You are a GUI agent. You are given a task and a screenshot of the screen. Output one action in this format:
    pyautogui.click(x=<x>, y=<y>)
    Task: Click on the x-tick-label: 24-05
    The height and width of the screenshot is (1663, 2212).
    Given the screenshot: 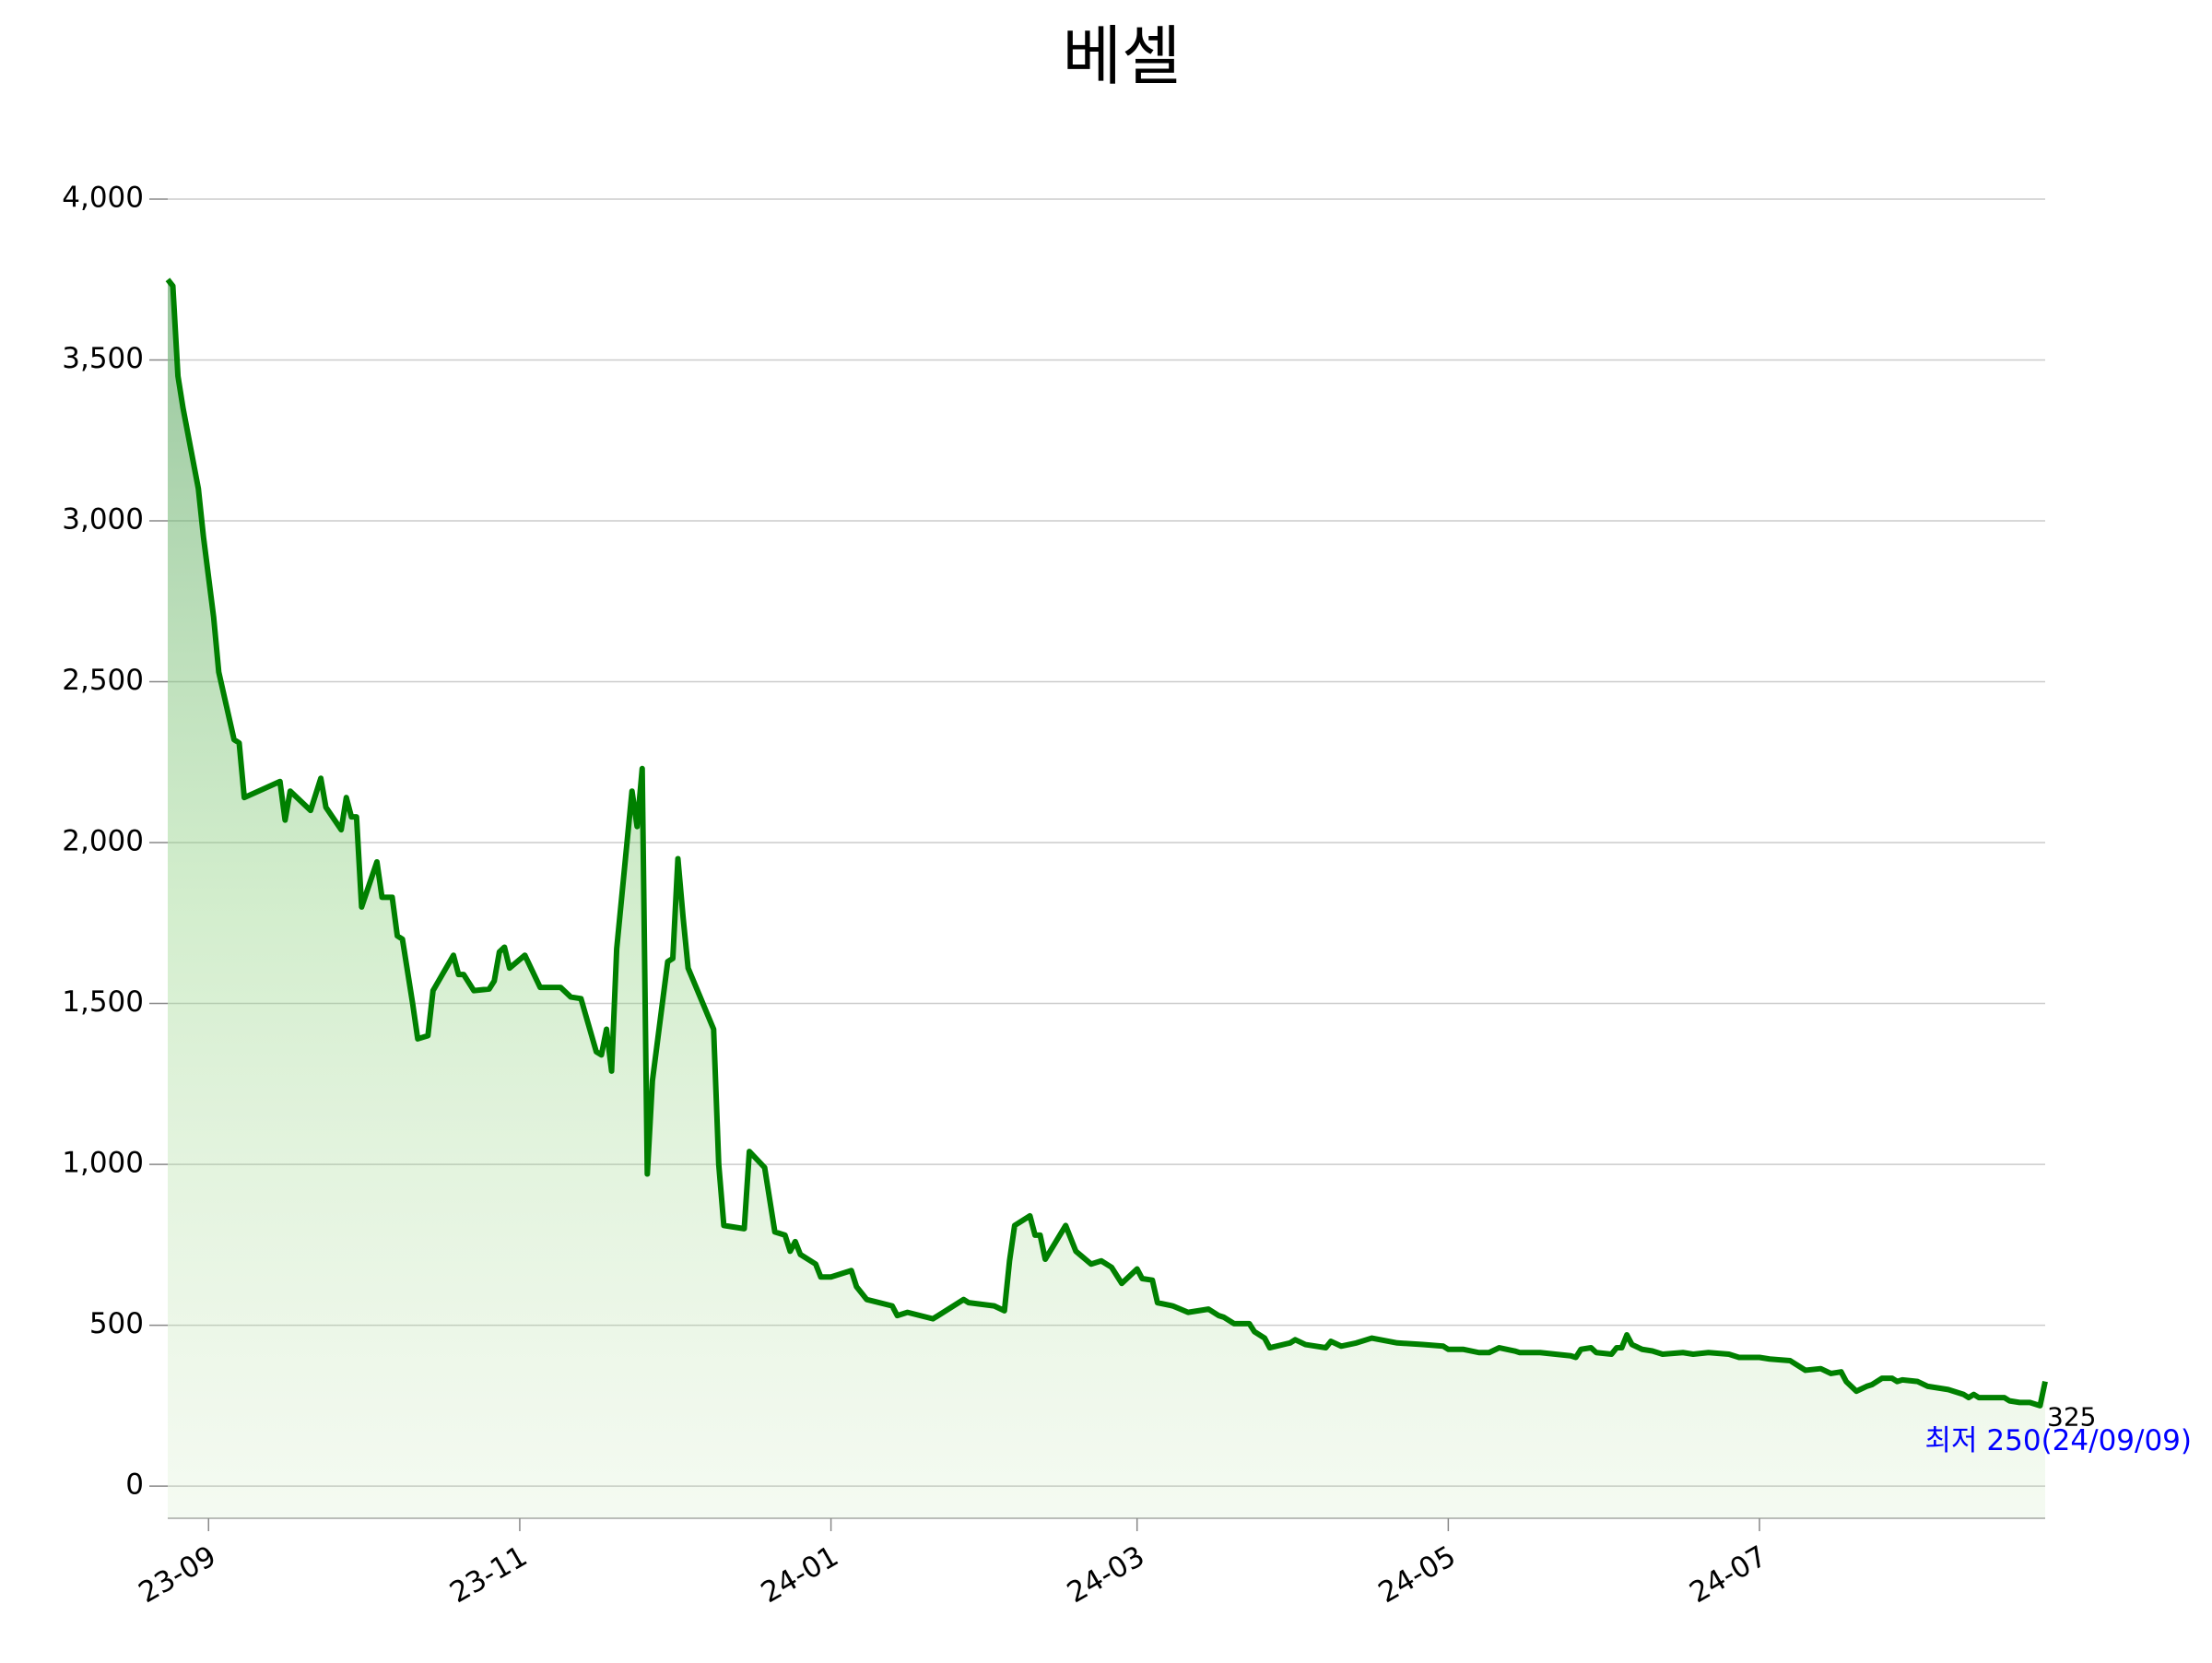 What is the action you would take?
    pyautogui.click(x=1417, y=1574)
    